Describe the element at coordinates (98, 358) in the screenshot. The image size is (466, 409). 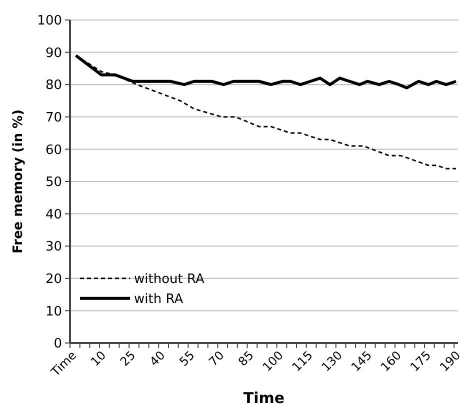
I see `x-tick-label: 10` at that location.